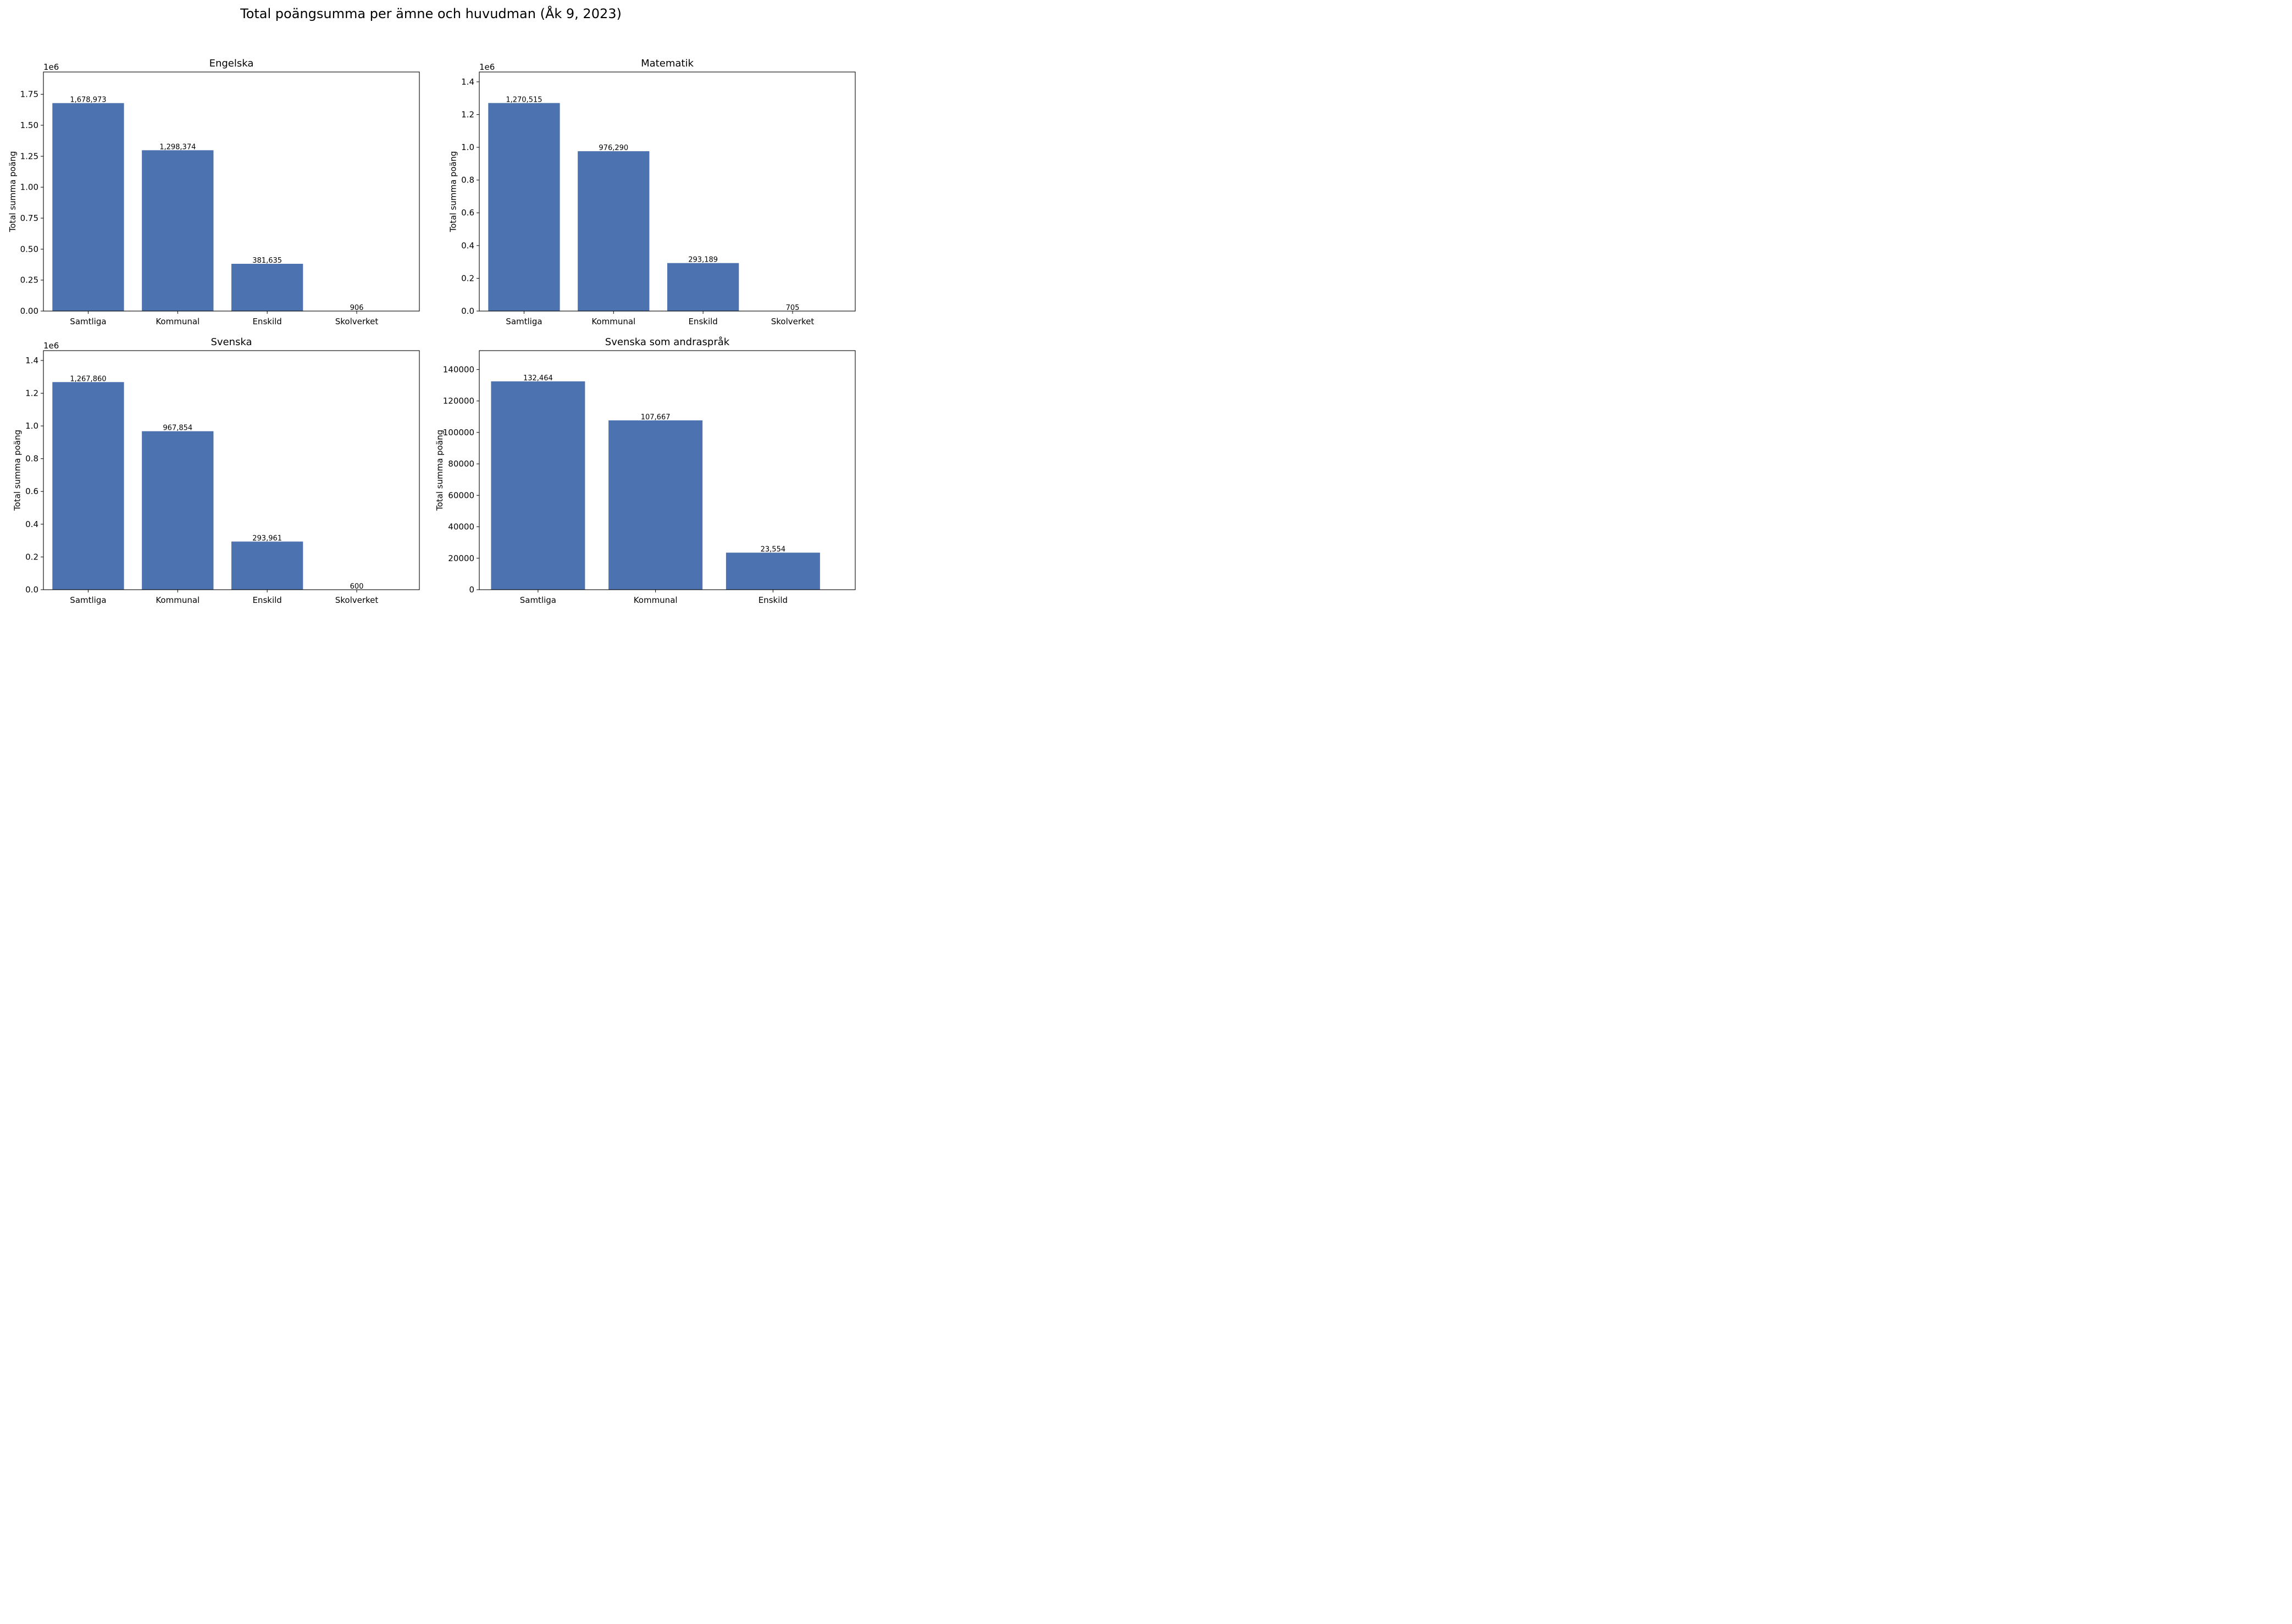  Describe the element at coordinates (231, 63) in the screenshot. I see `subplot-title: Engelska` at that location.